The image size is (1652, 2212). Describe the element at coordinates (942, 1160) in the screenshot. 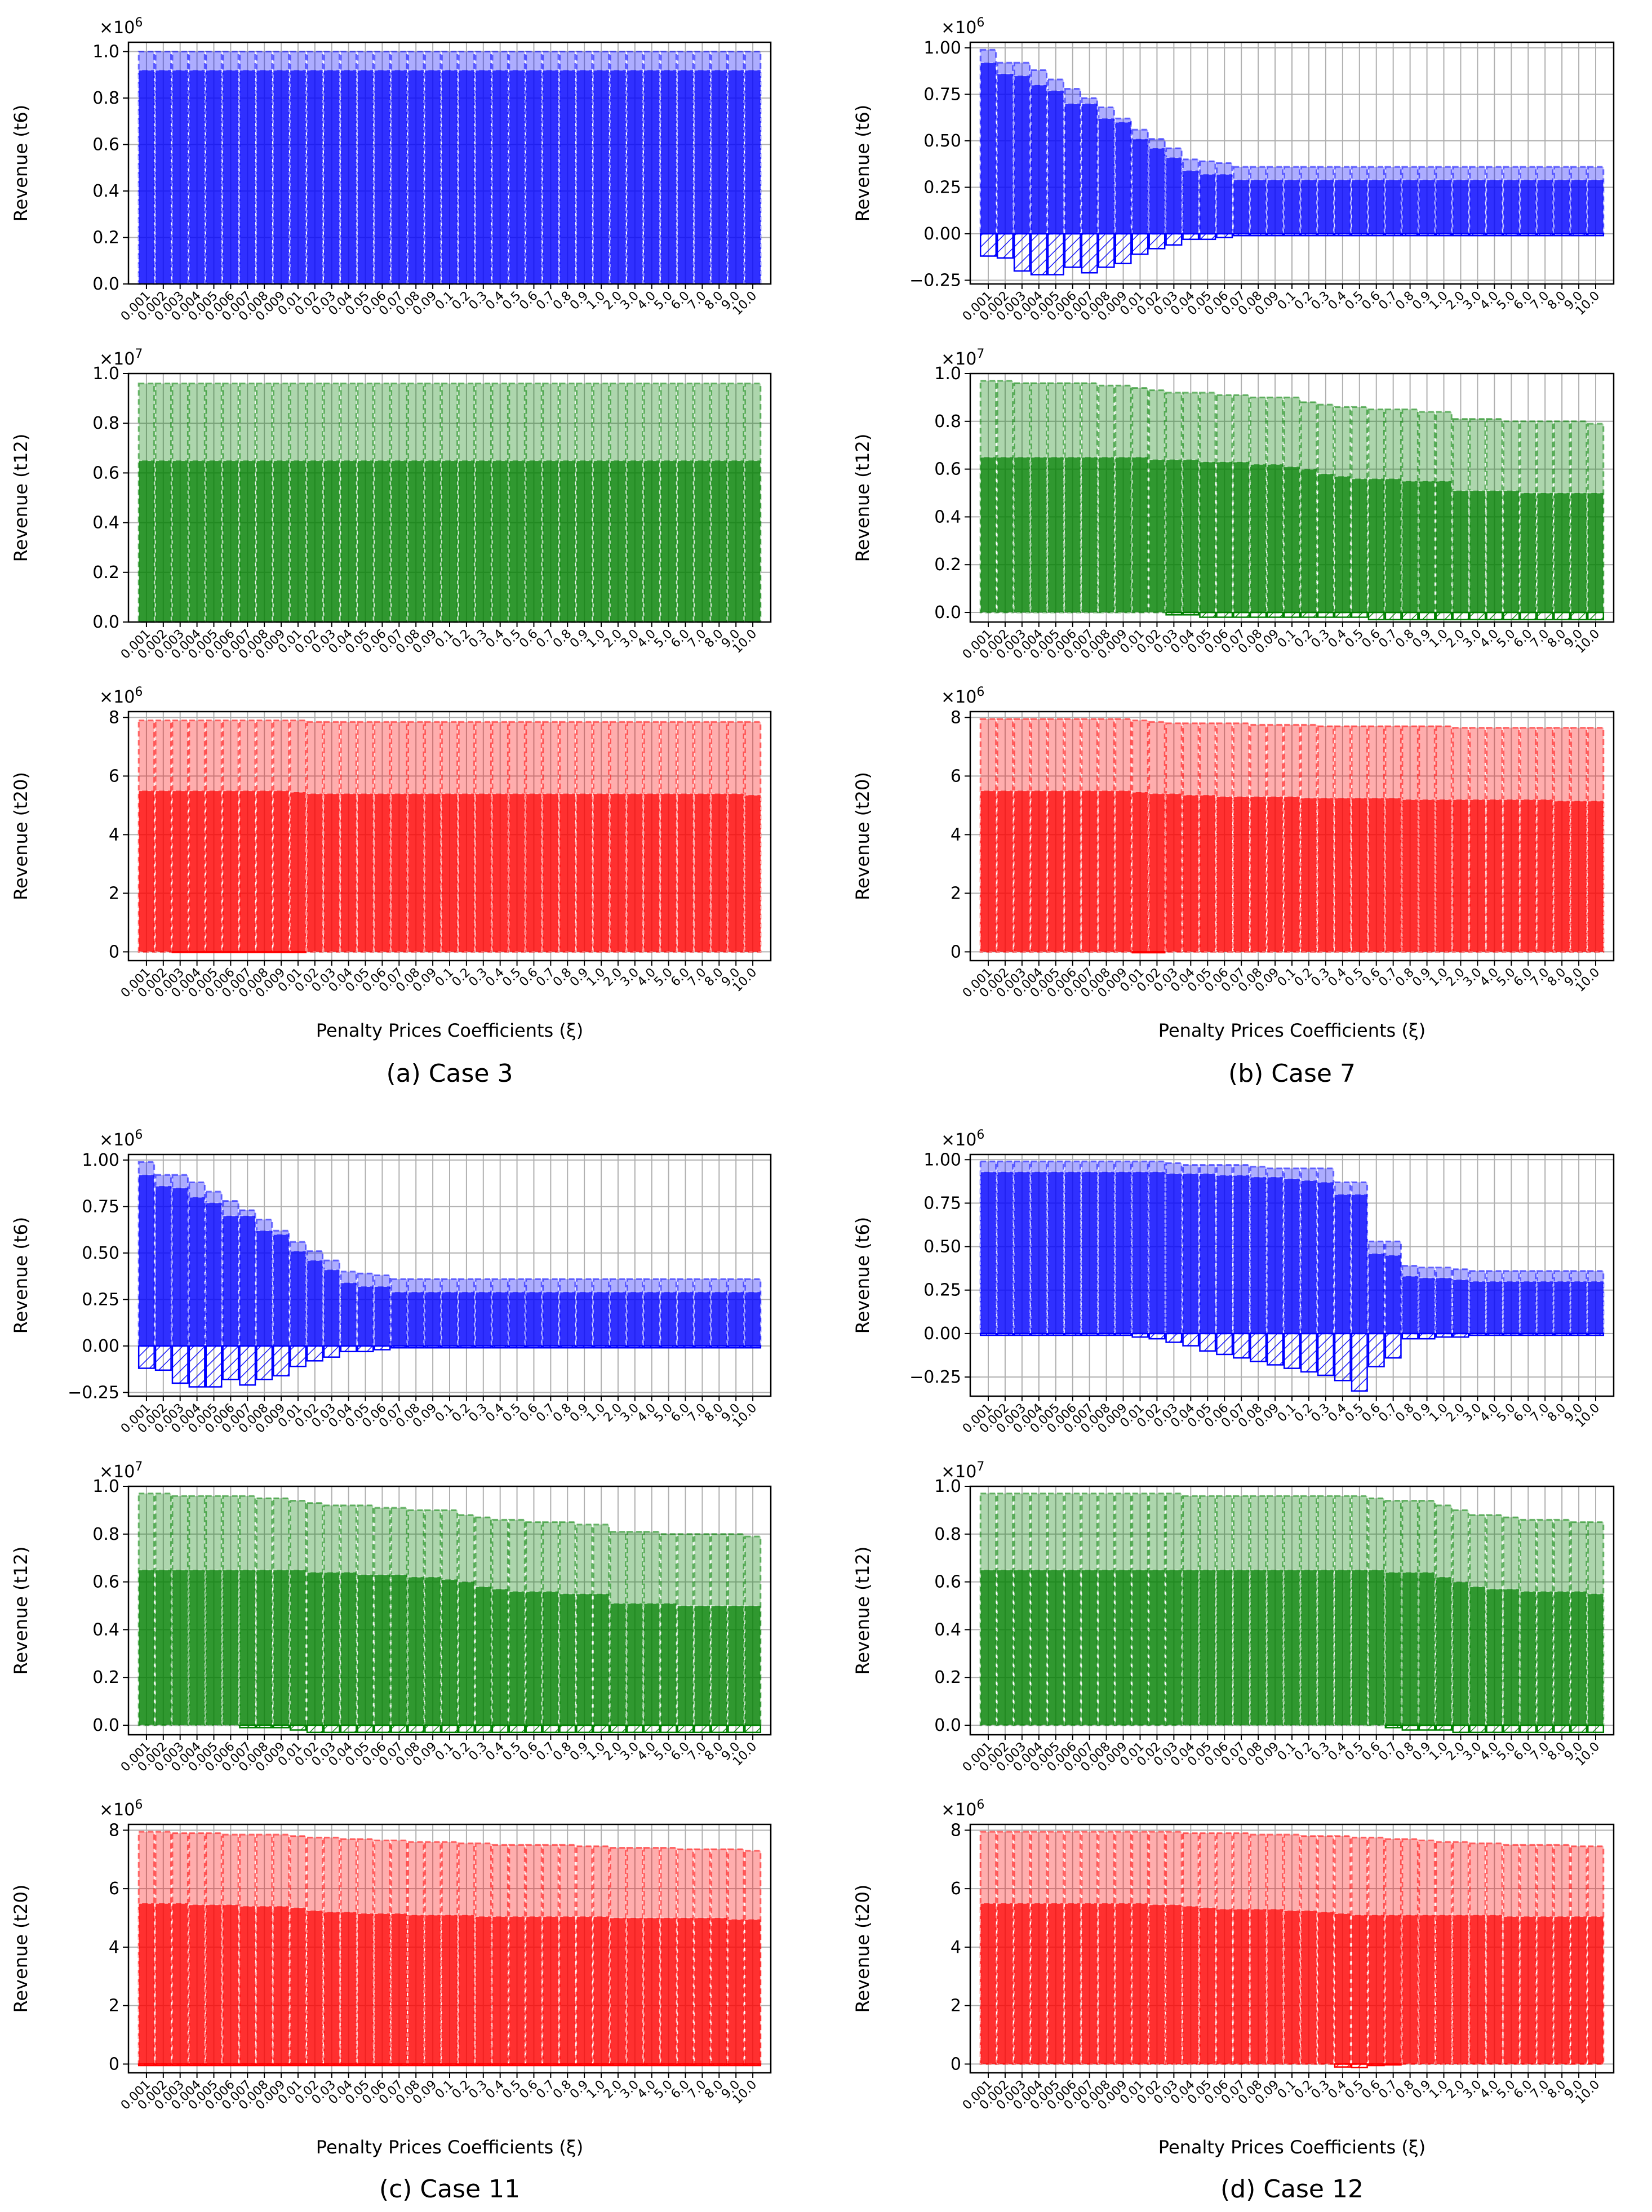

I see `y-tick-label: 1.00` at that location.